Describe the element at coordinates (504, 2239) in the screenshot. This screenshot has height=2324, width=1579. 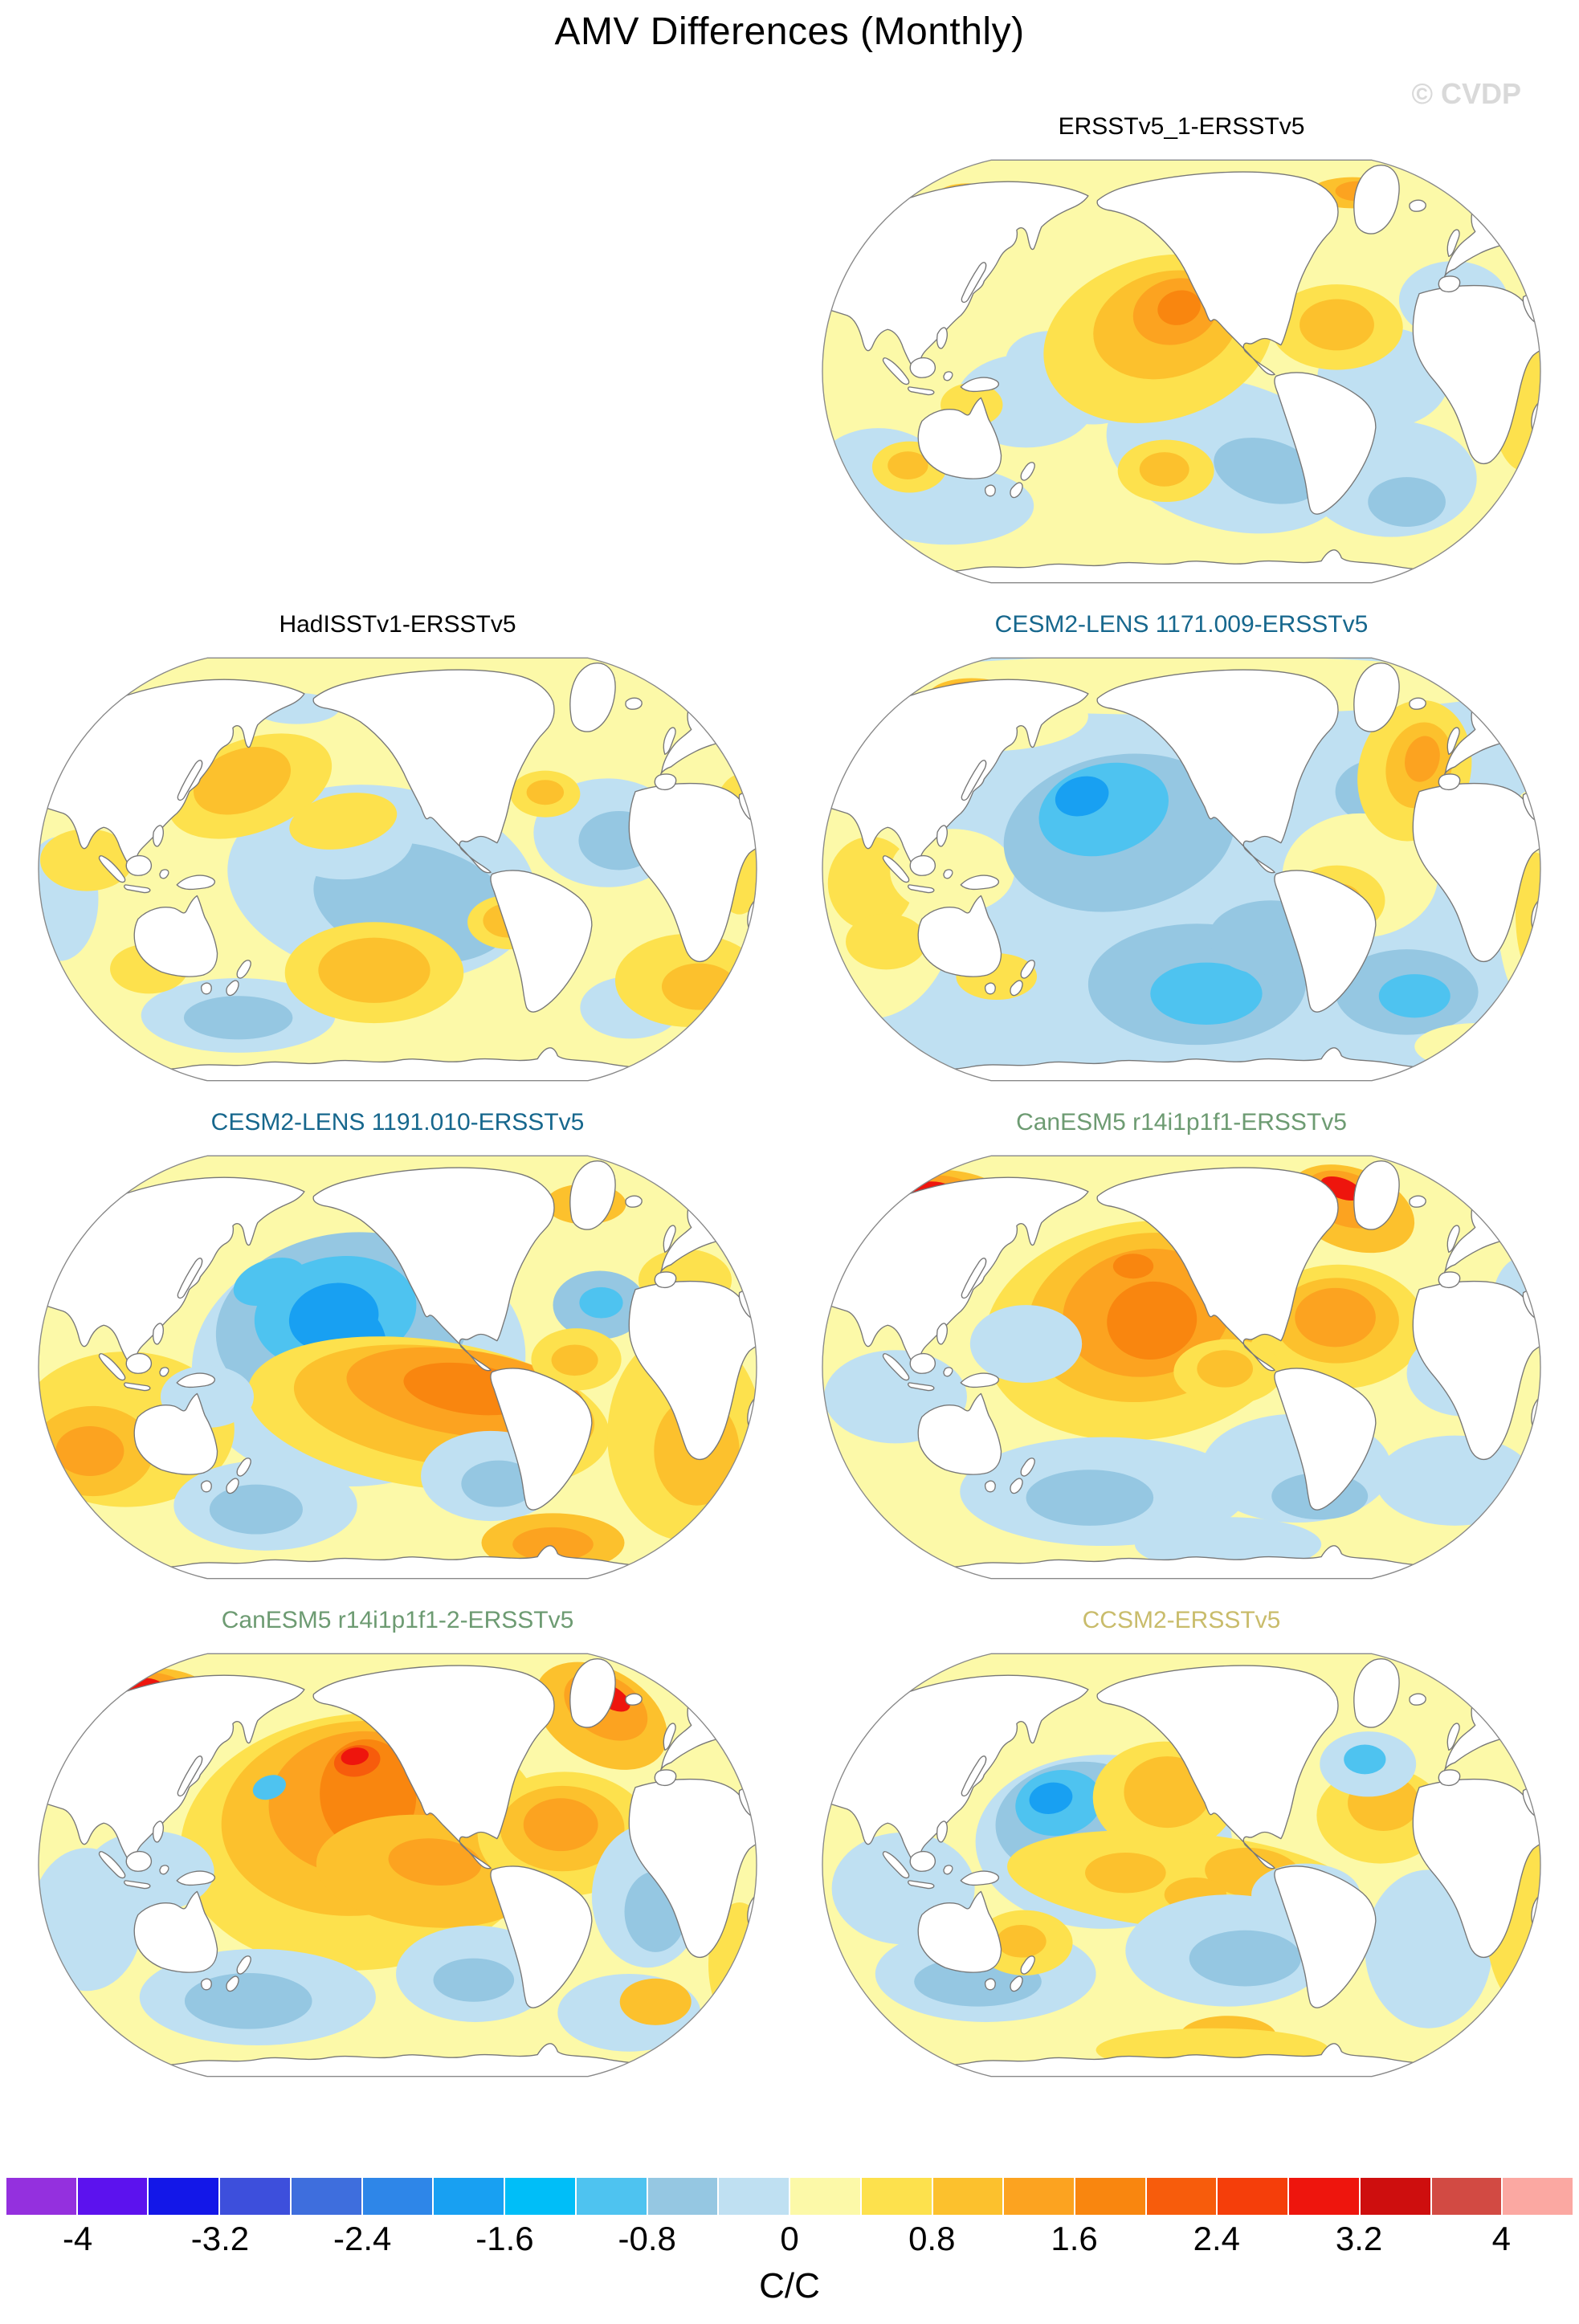
I see `colorbar-tick-label: -1.6` at that location.